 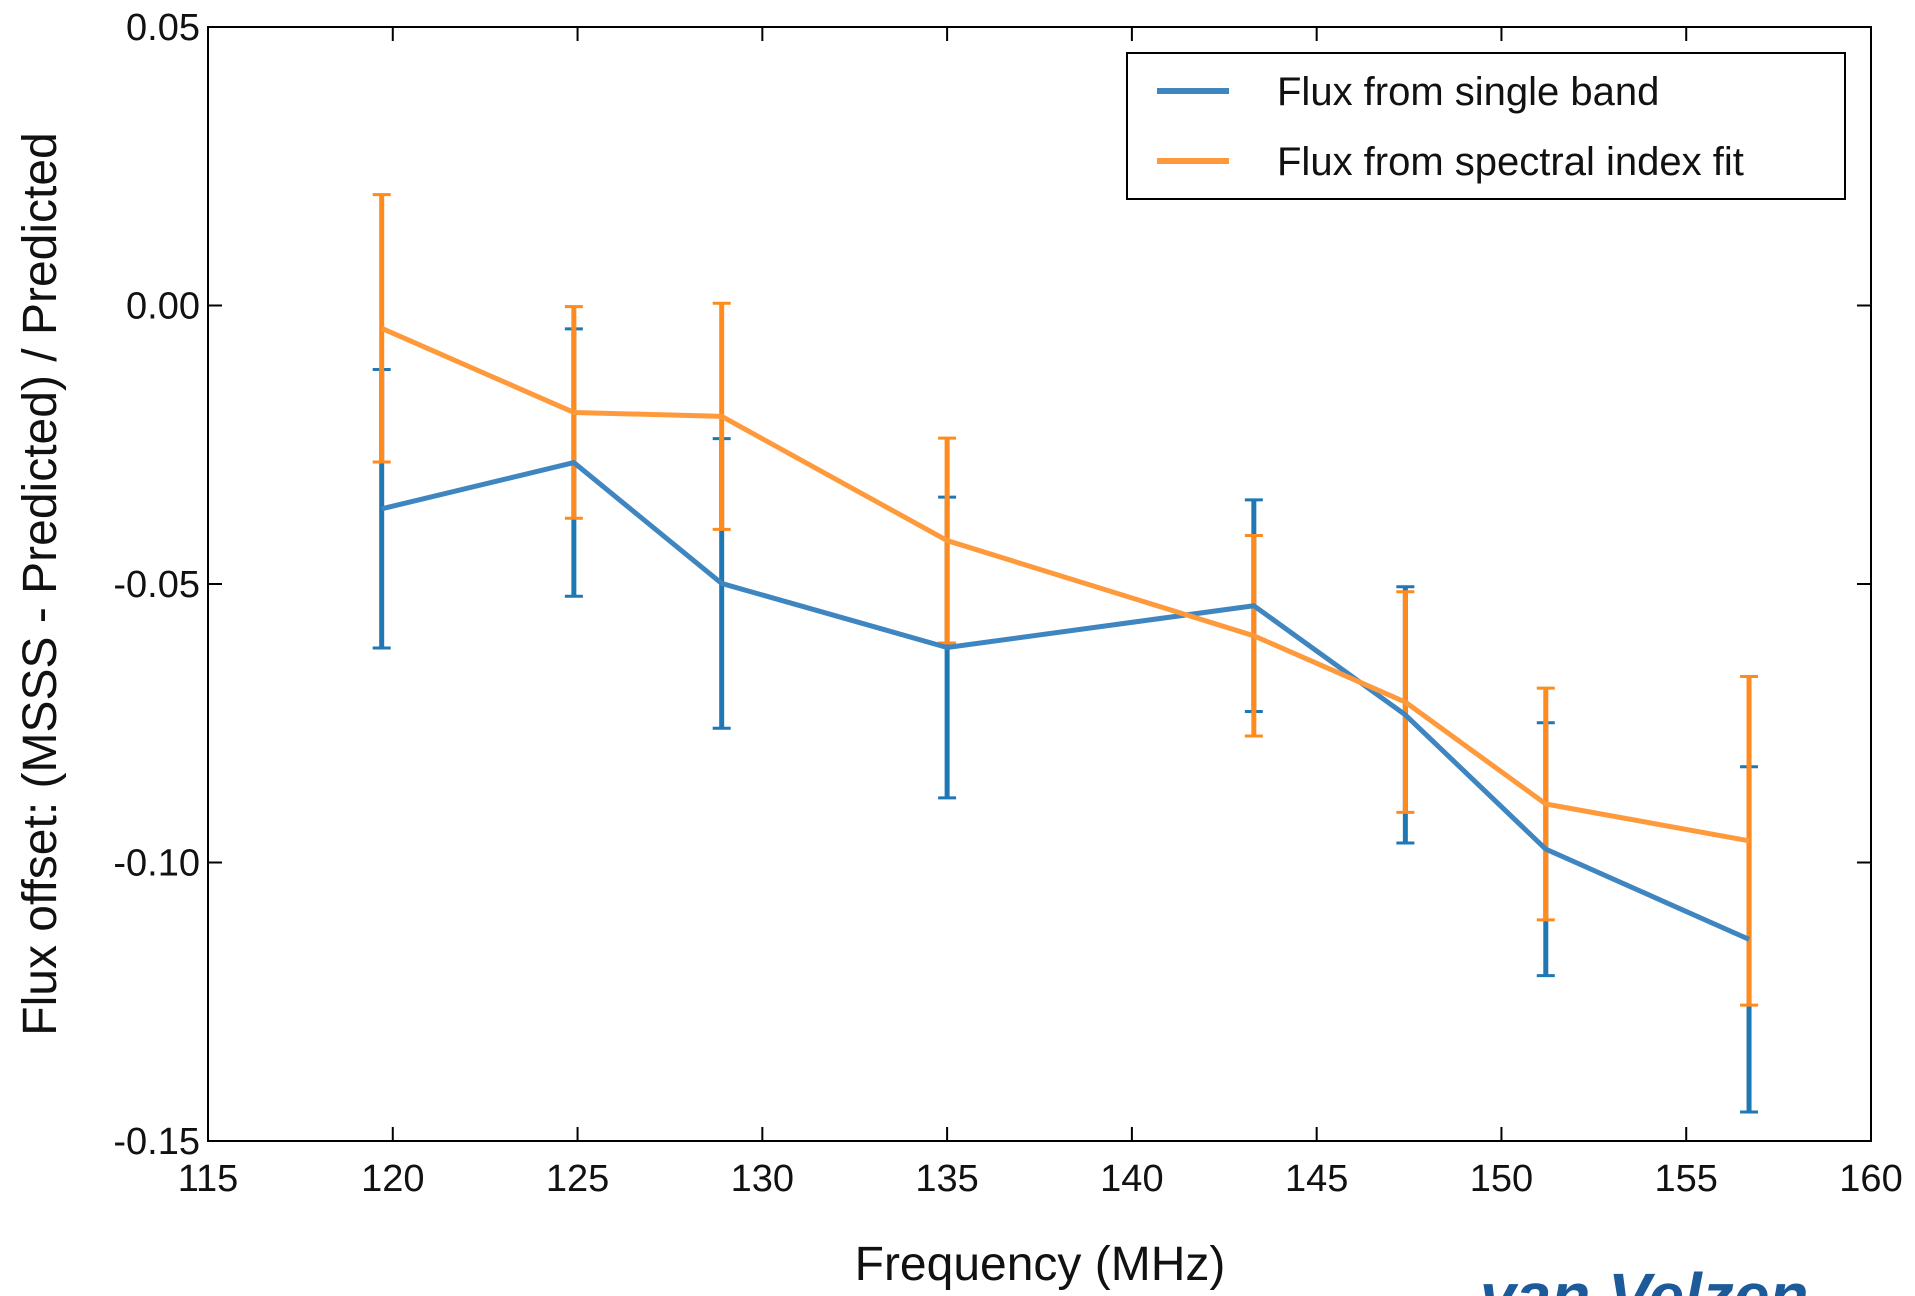 I want to click on x-tick-label: 115, so click(x=208, y=1179).